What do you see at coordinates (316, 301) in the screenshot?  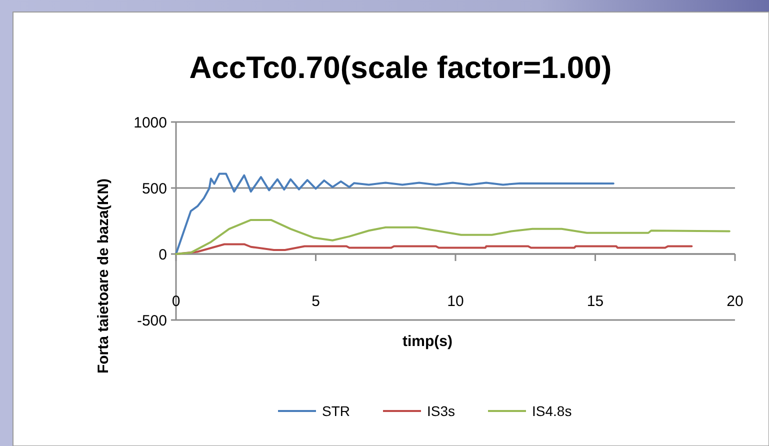 I see `x-tick-label: 5` at bounding box center [316, 301].